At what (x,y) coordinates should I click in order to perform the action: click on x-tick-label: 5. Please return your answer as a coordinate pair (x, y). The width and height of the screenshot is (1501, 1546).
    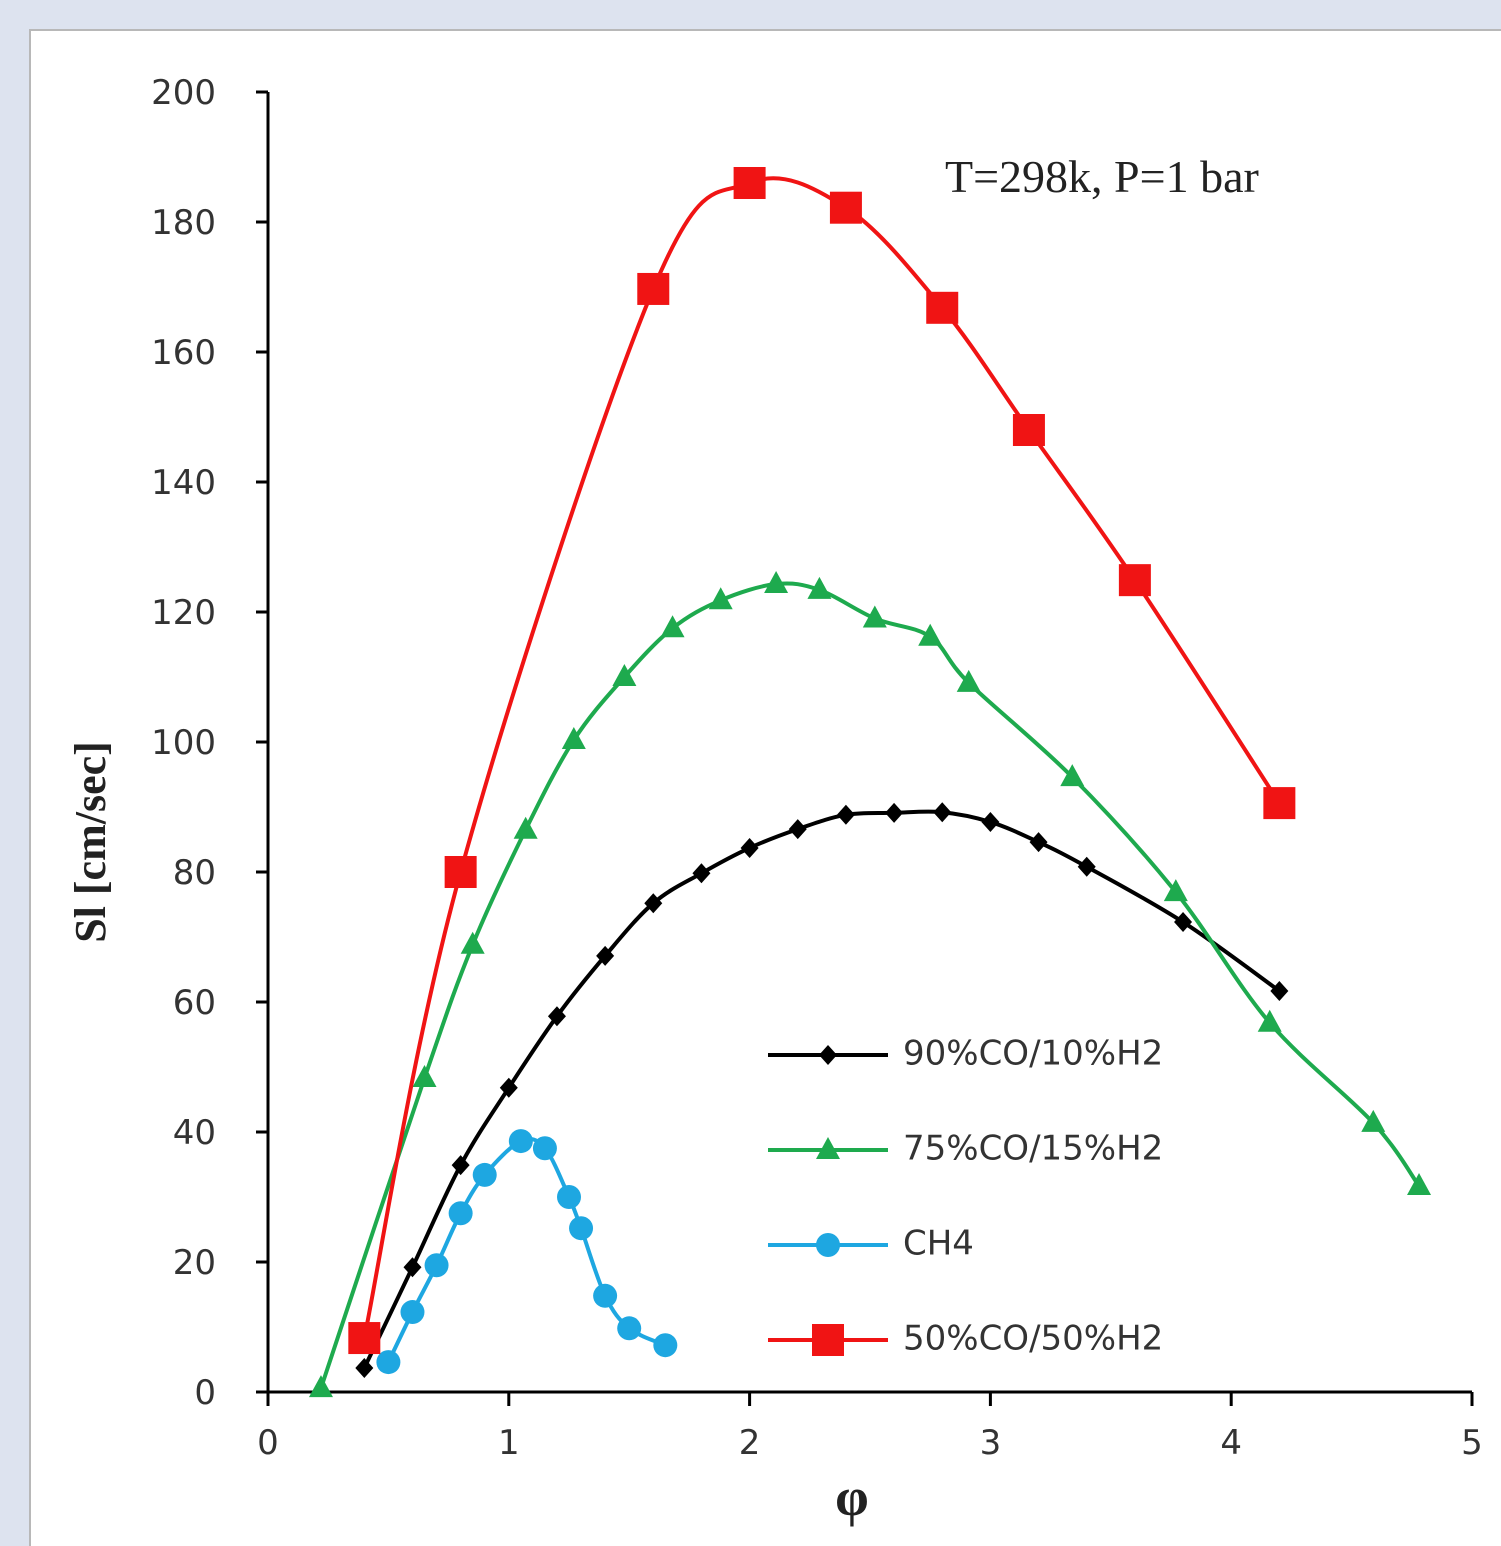
    Looking at the image, I should click on (1472, 1443).